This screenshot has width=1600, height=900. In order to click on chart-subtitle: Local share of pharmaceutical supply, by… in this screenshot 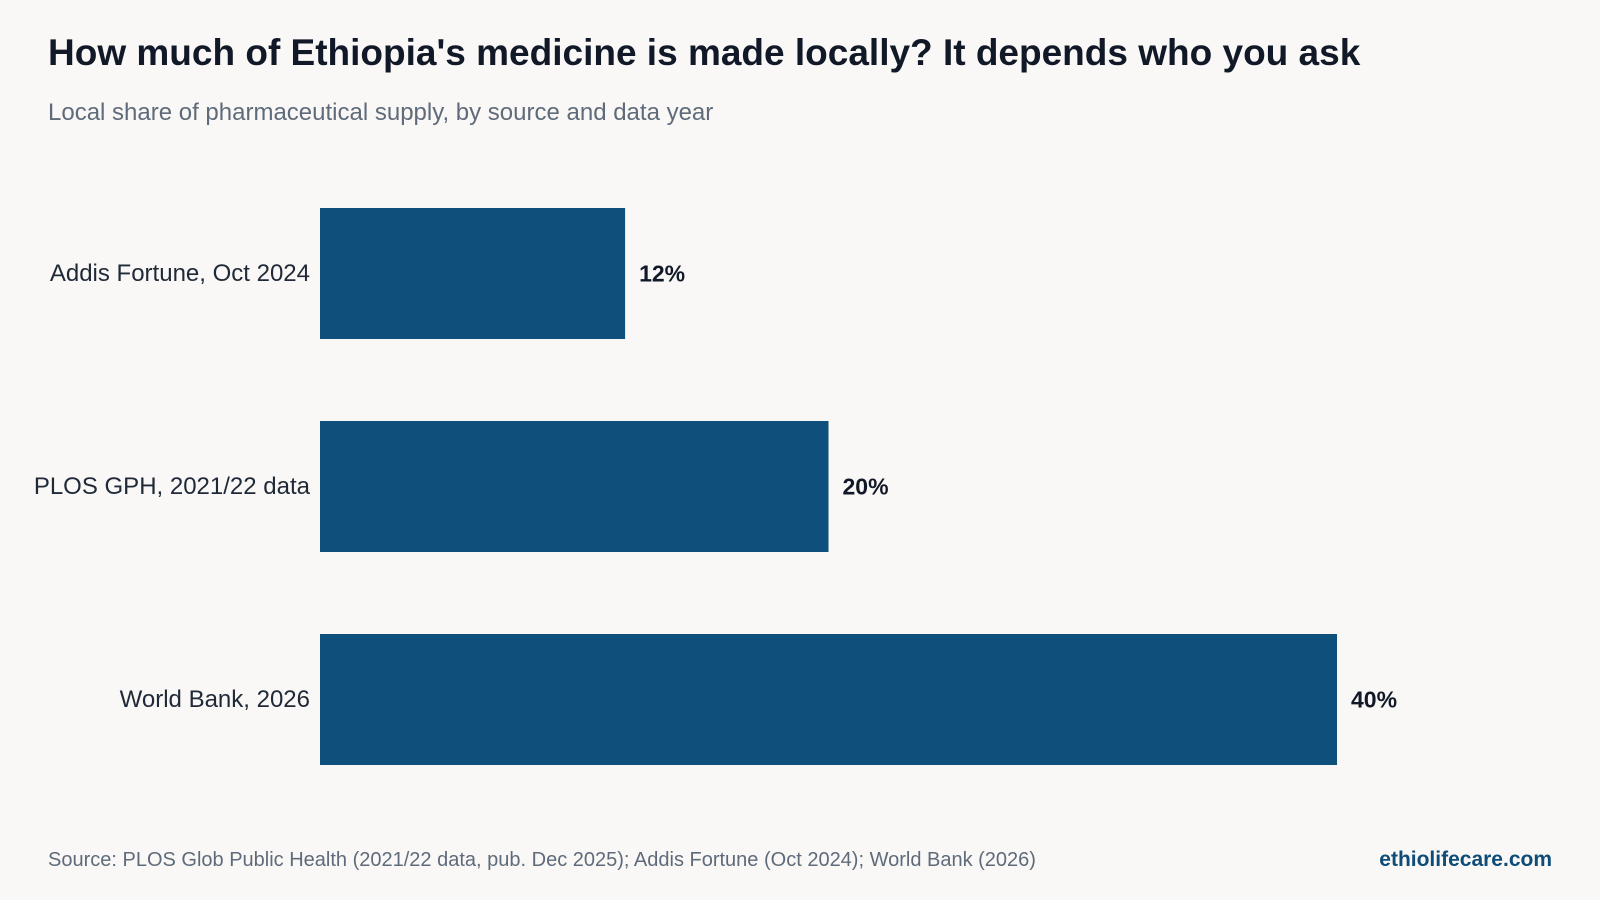, I will do `click(381, 112)`.